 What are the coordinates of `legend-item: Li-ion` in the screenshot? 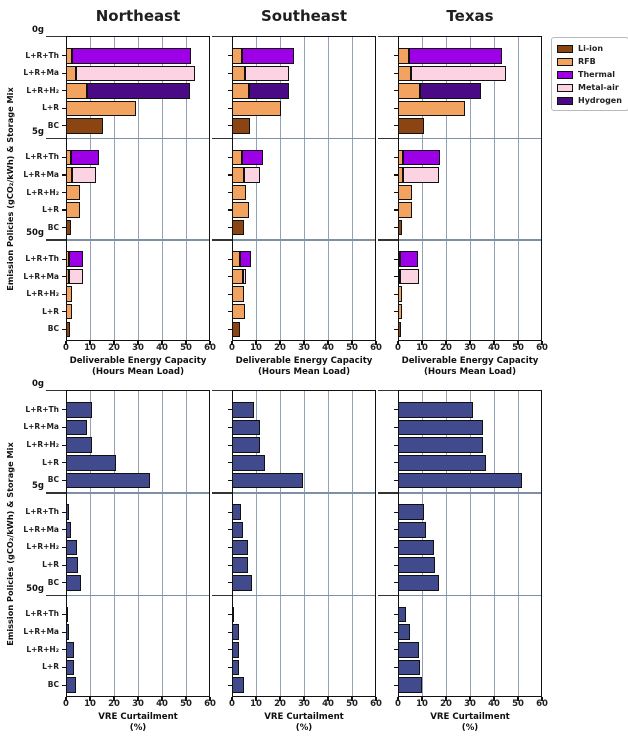 It's located at (589, 48).